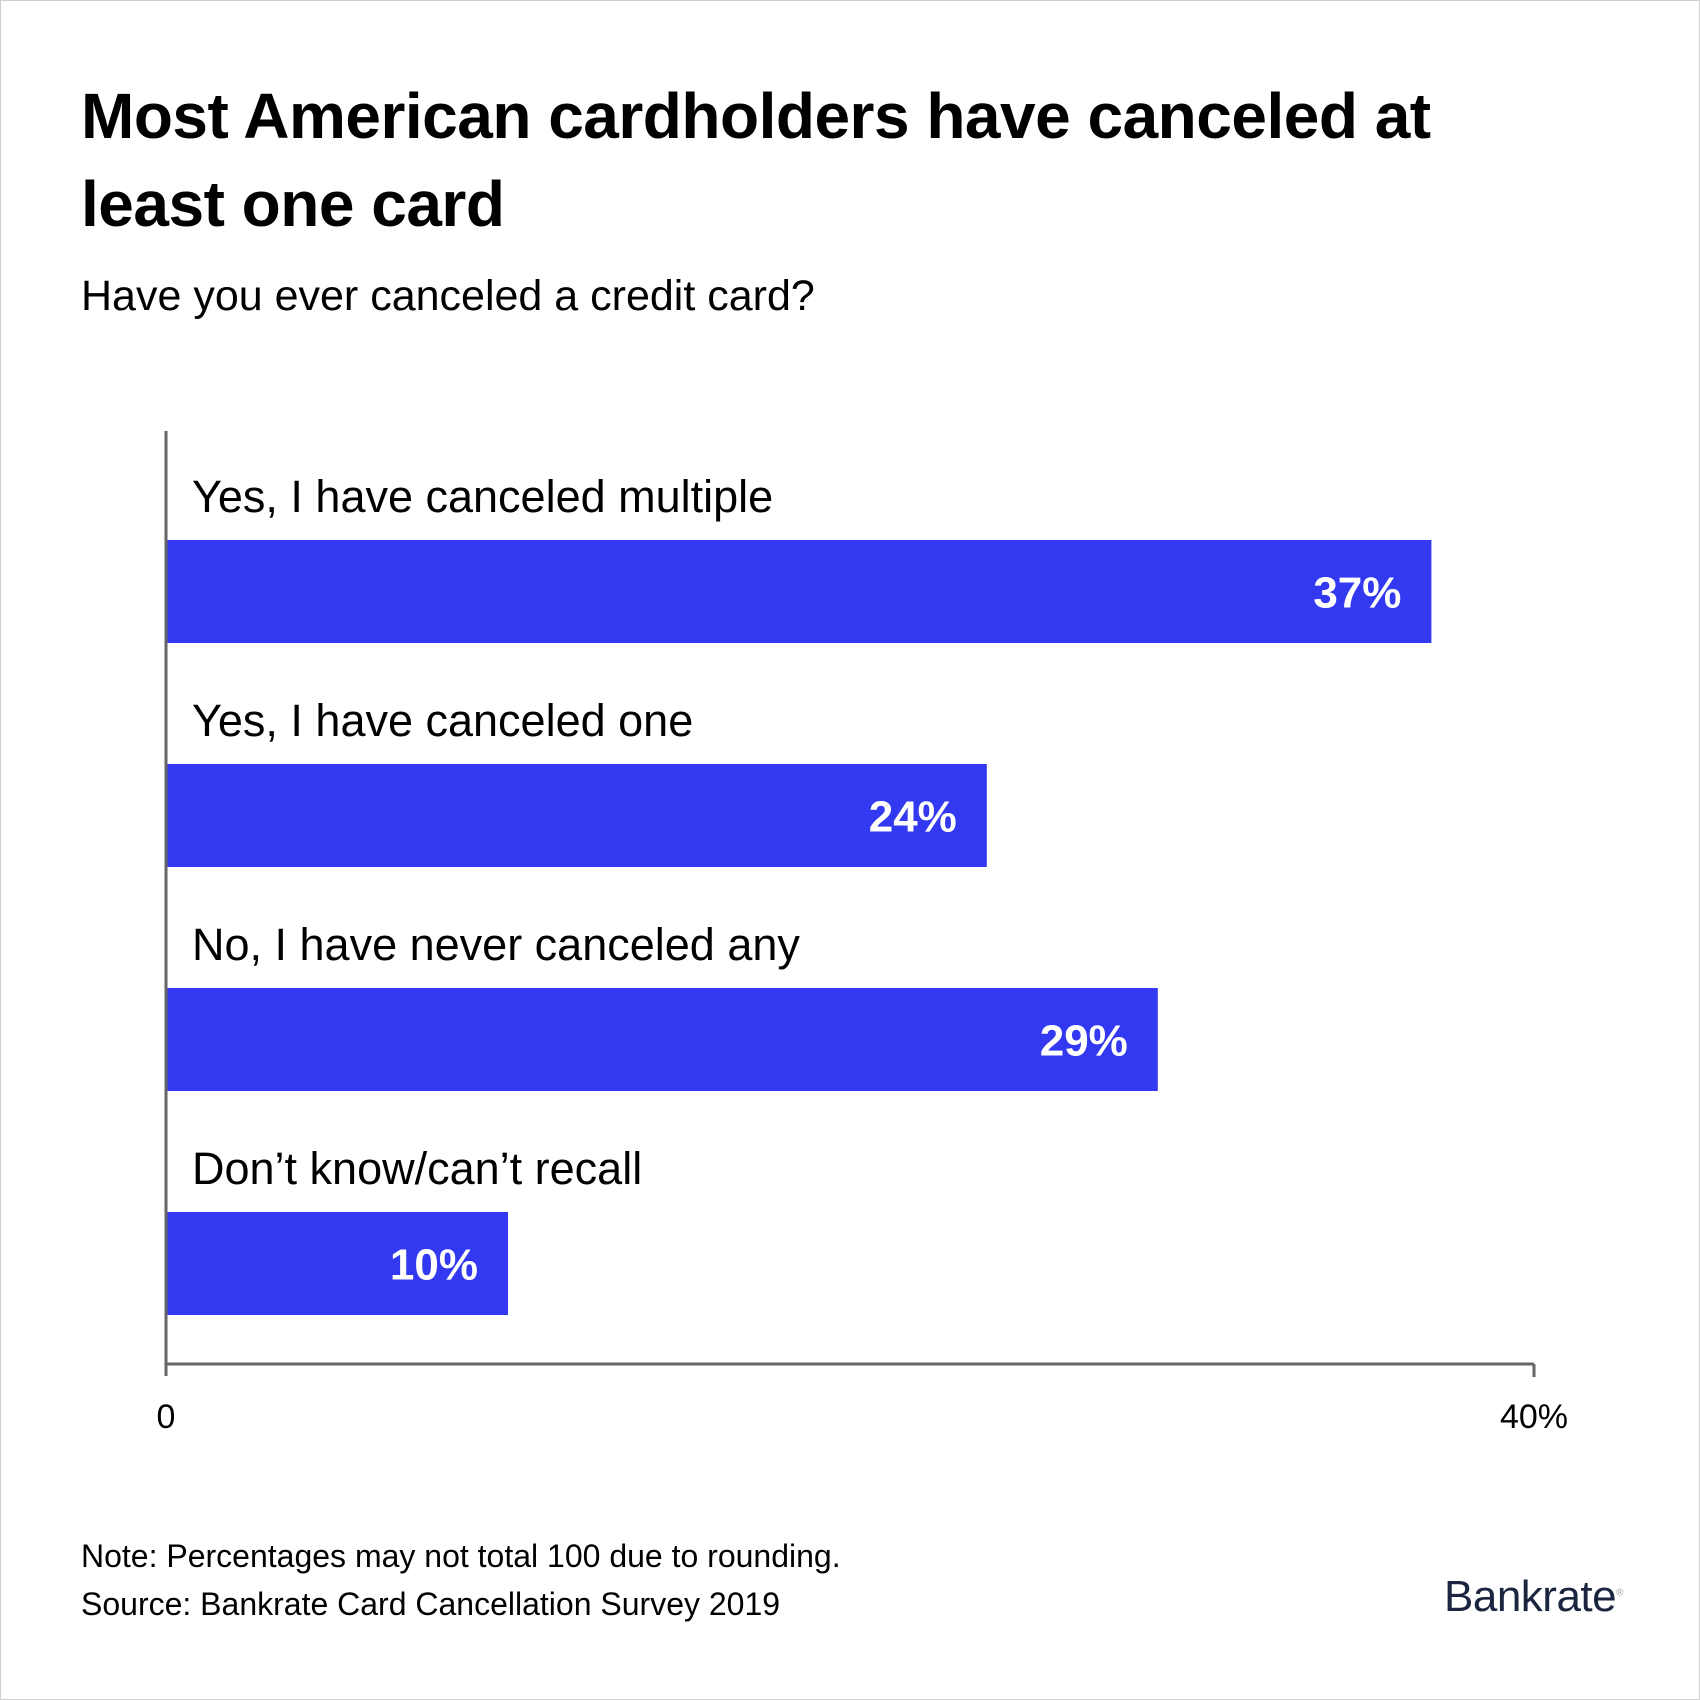 This screenshot has width=1700, height=1700. What do you see at coordinates (166, 1417) in the screenshot?
I see `x-tick-label: 0` at bounding box center [166, 1417].